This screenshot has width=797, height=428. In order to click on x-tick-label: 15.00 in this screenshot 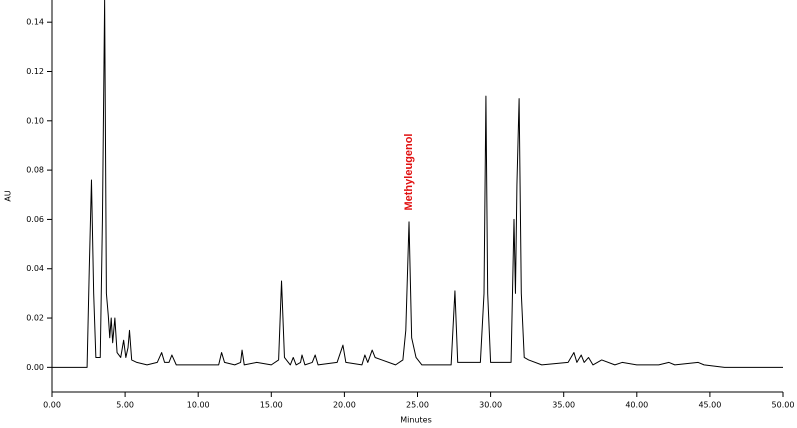, I will do `click(271, 405)`.